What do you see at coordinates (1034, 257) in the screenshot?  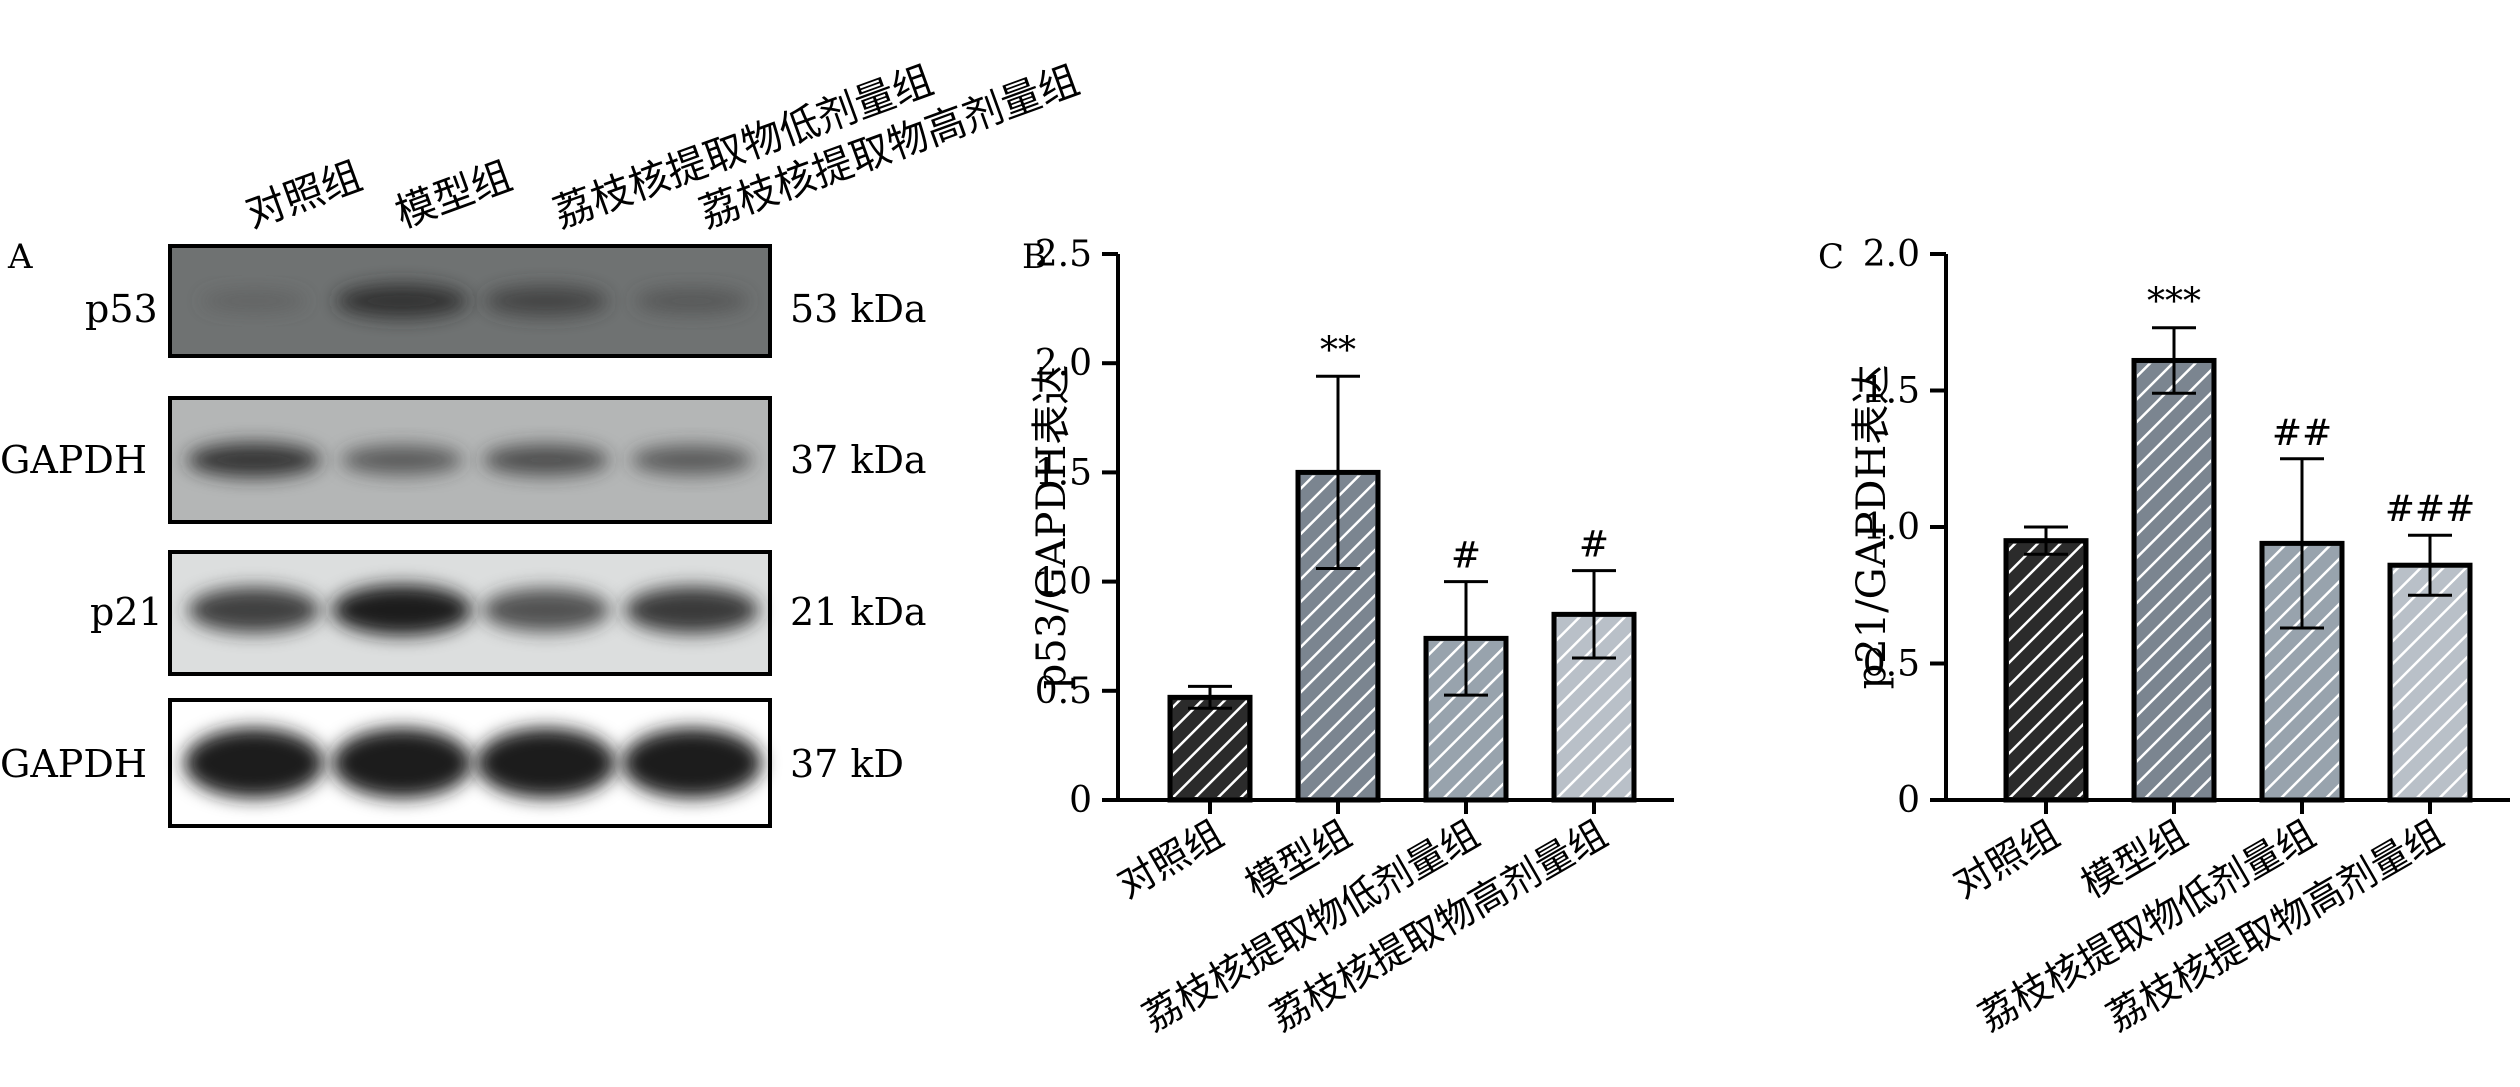 I see `panel-label: B` at bounding box center [1034, 257].